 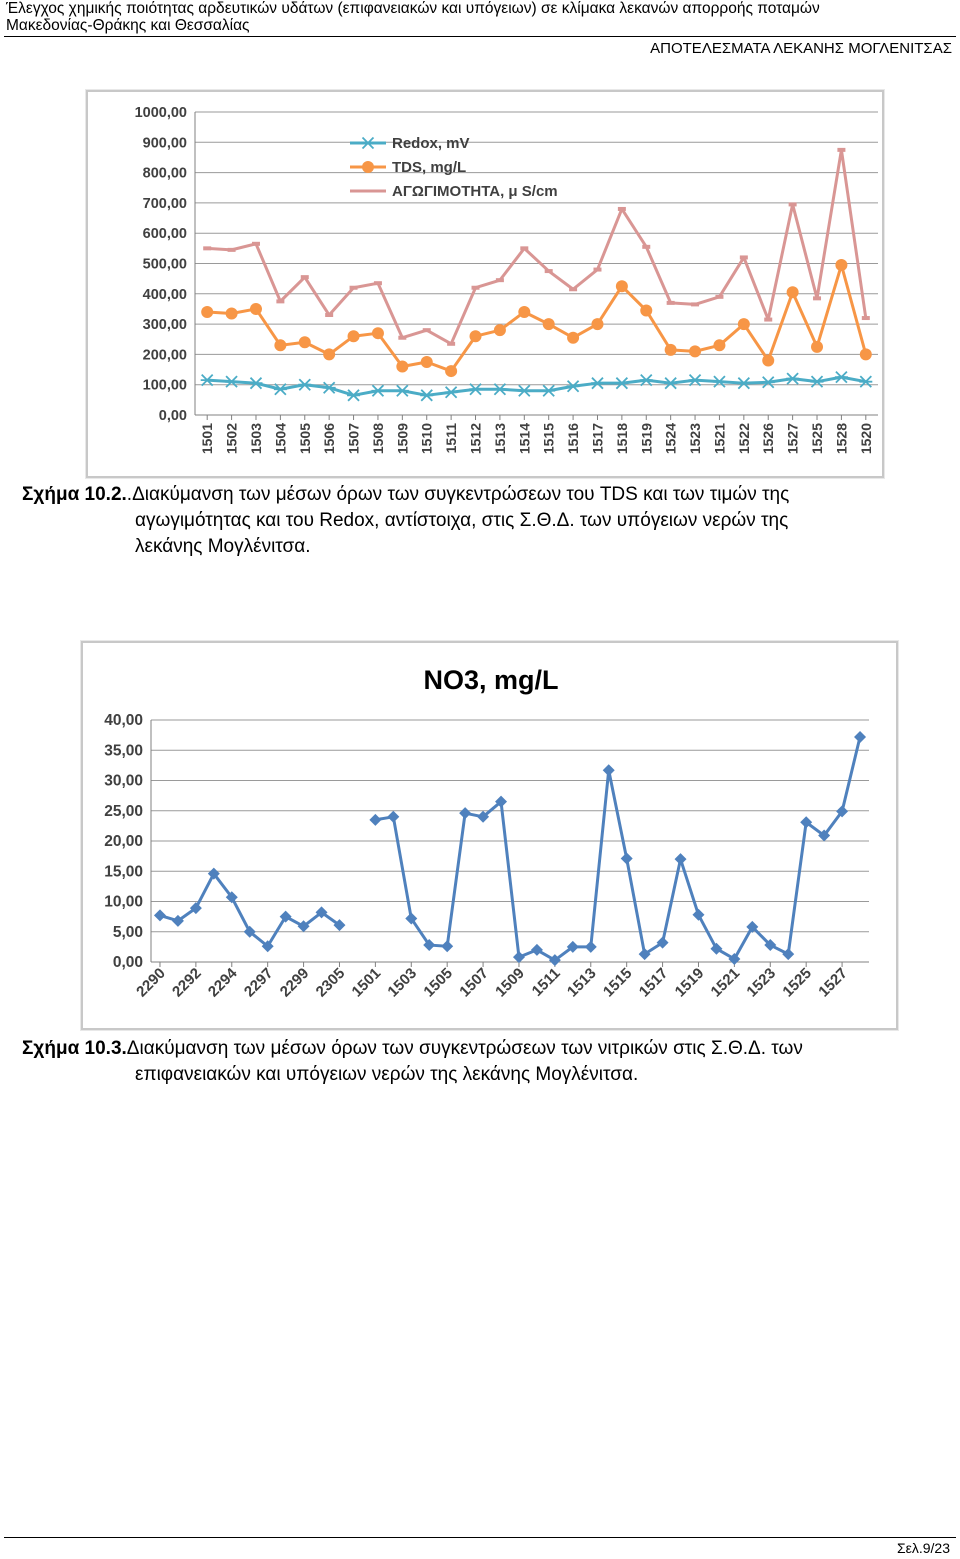 What do you see at coordinates (427, 438) in the screenshot?
I see `x-tick-label: 1510` at bounding box center [427, 438].